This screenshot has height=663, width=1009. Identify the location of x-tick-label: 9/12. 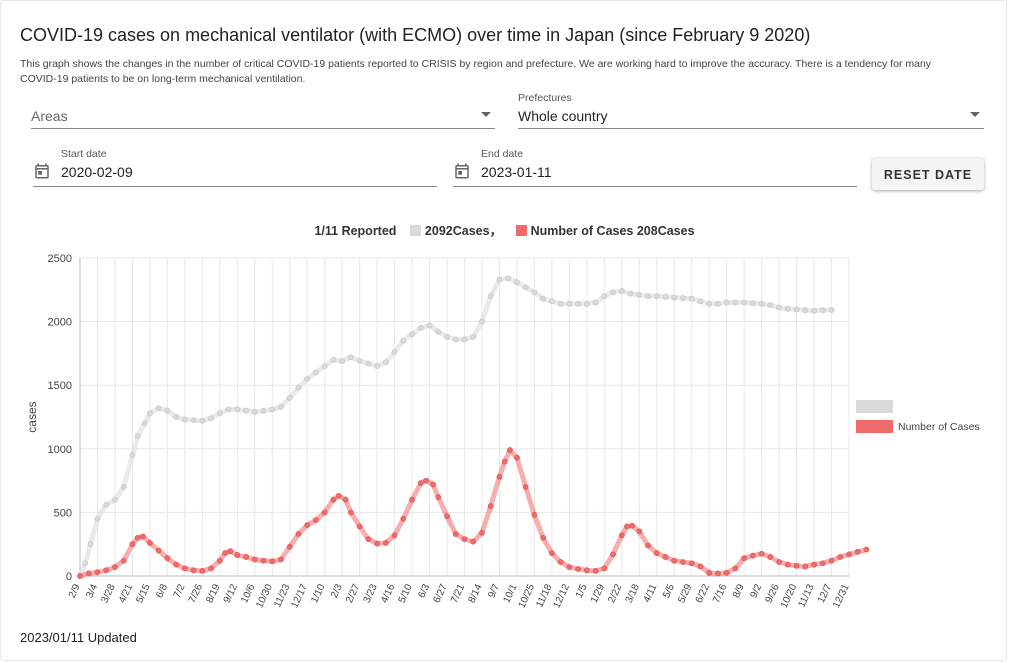
(231, 593).